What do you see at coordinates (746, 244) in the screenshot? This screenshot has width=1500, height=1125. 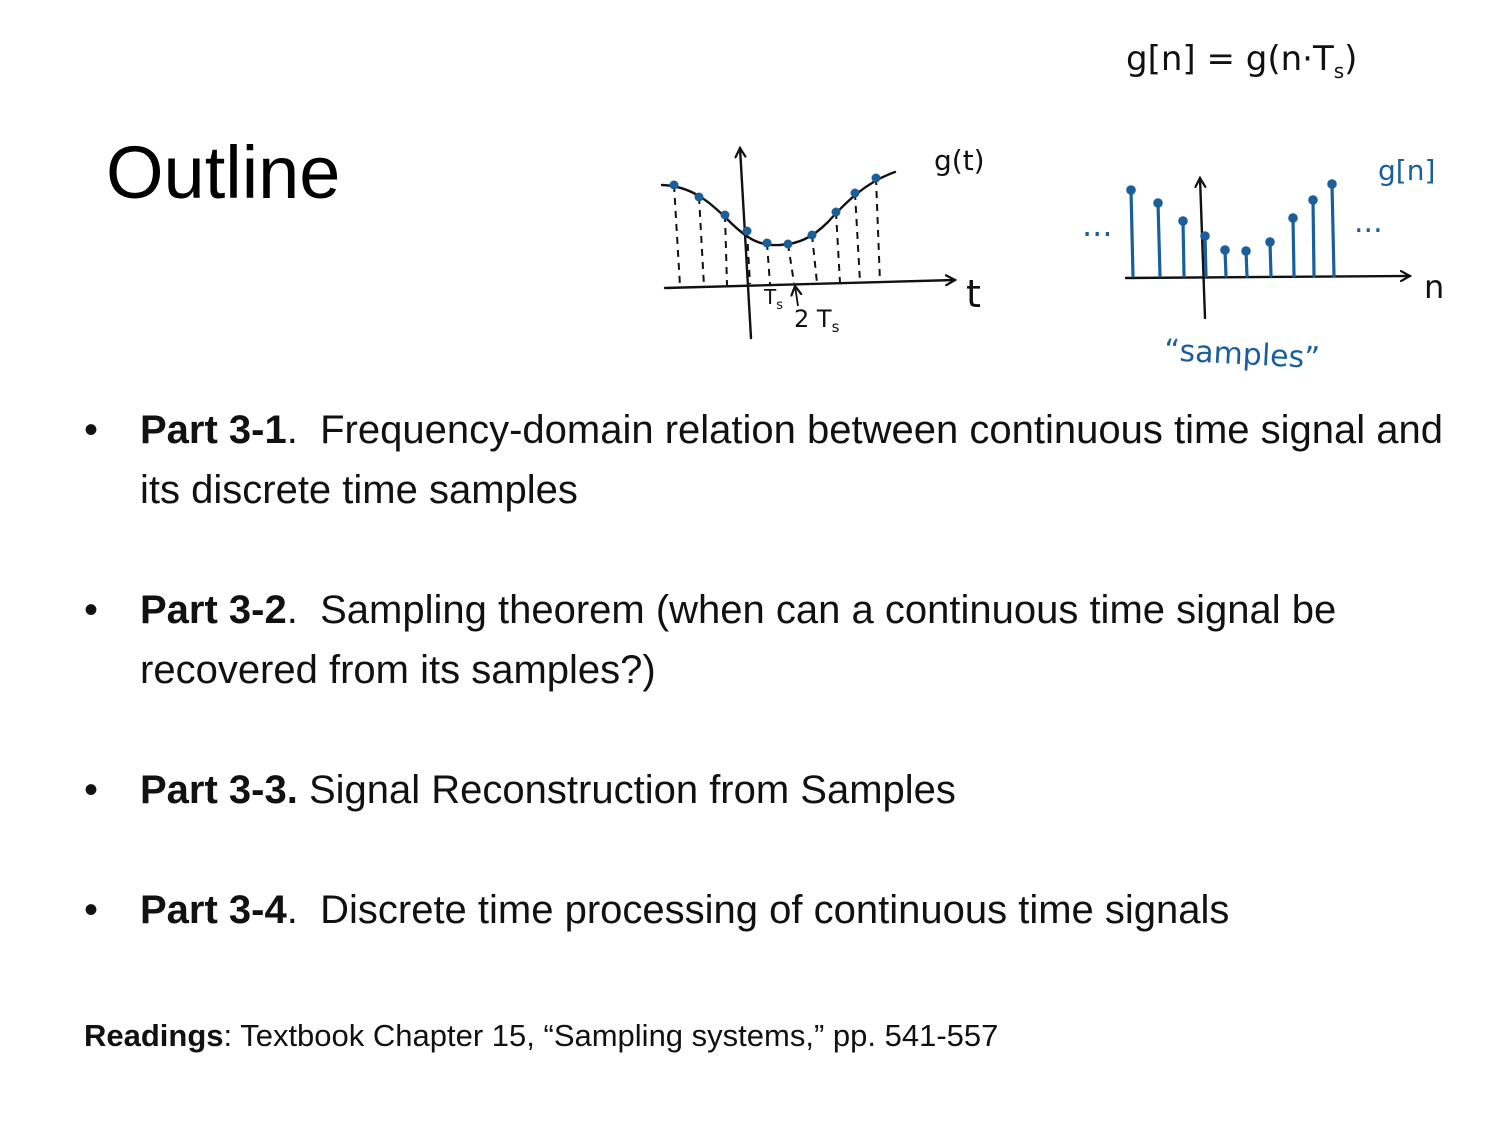 I see `ct-y-axis` at bounding box center [746, 244].